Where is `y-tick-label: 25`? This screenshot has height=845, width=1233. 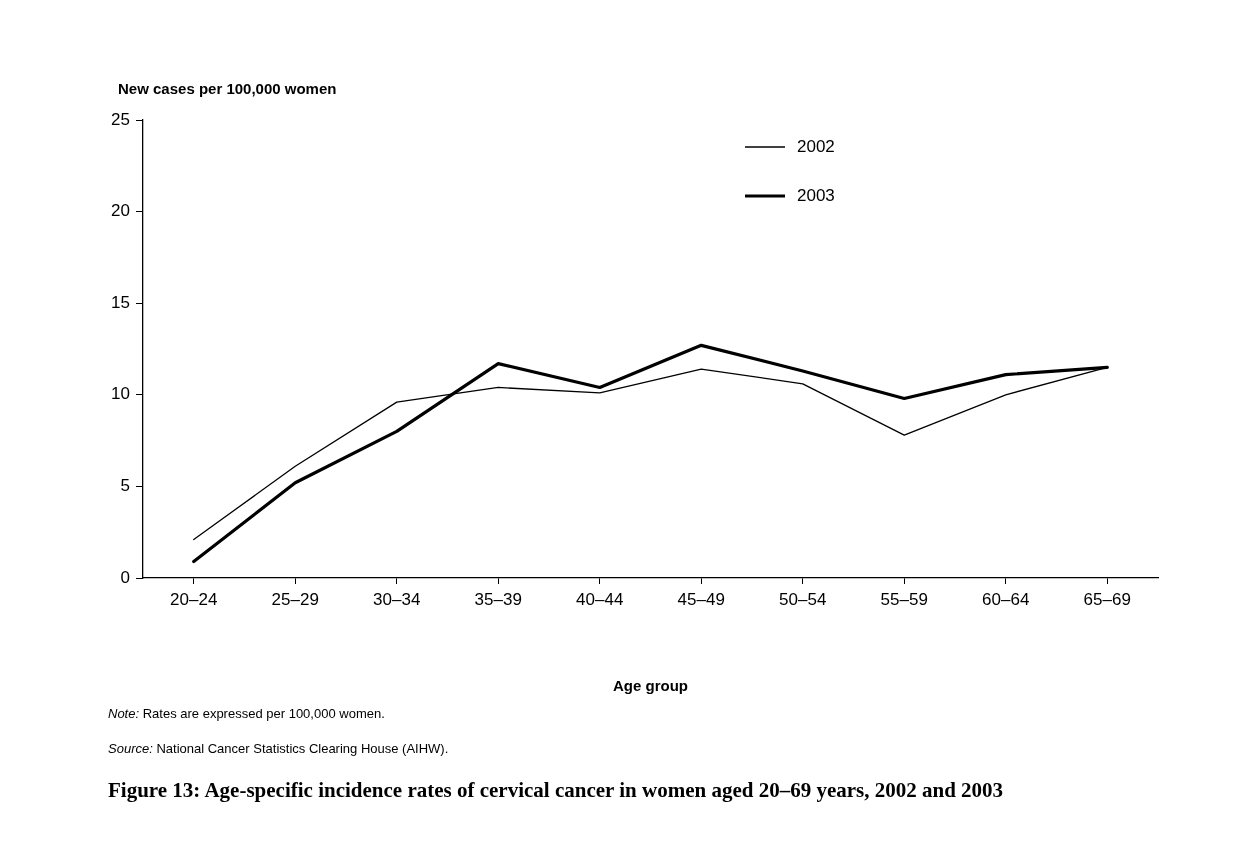
y-tick-label: 25 is located at coordinates (120, 119).